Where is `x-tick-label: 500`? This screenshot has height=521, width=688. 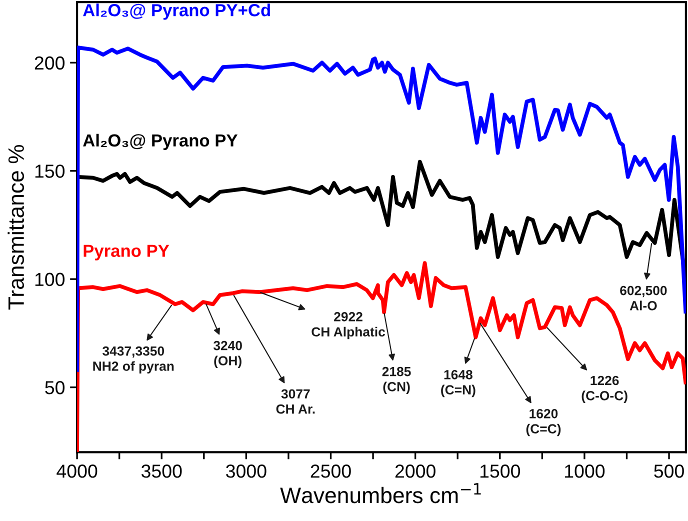
x-tick-label: 500 is located at coordinates (669, 471).